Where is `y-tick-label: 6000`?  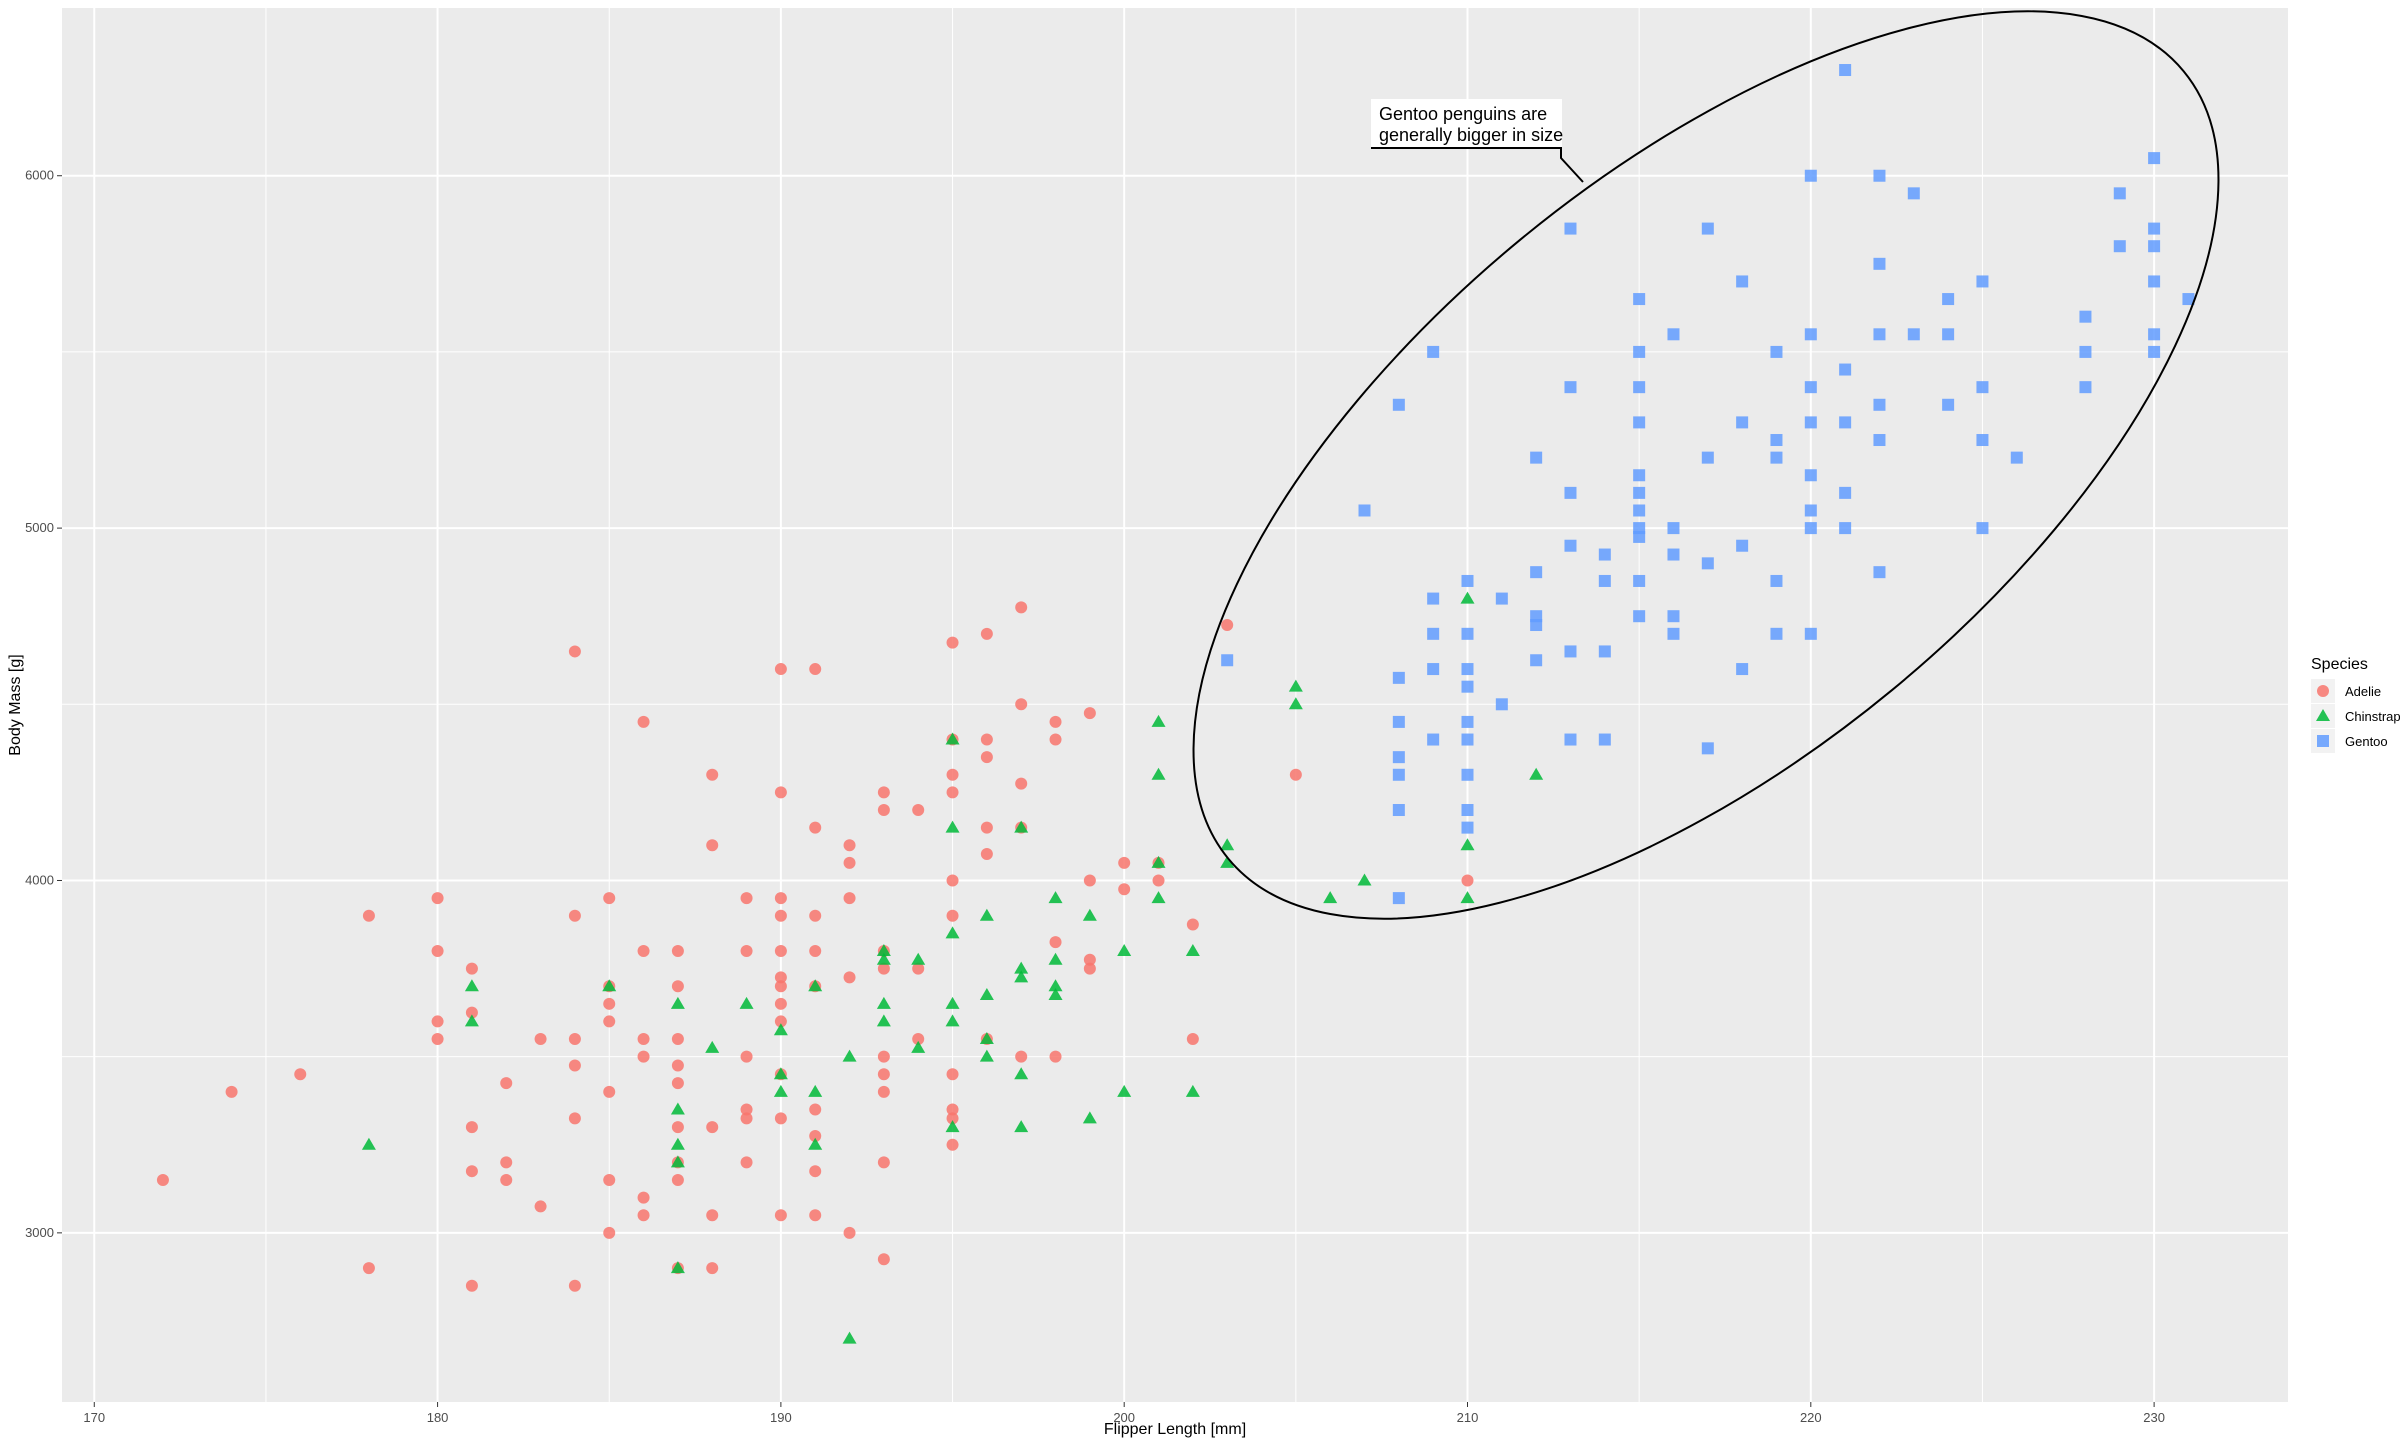 y-tick-label: 6000 is located at coordinates (39, 175).